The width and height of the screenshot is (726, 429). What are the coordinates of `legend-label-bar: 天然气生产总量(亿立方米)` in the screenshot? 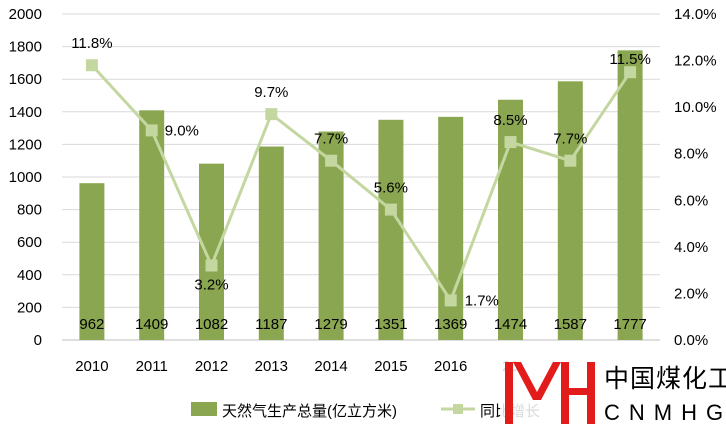 It's located at (309, 411).